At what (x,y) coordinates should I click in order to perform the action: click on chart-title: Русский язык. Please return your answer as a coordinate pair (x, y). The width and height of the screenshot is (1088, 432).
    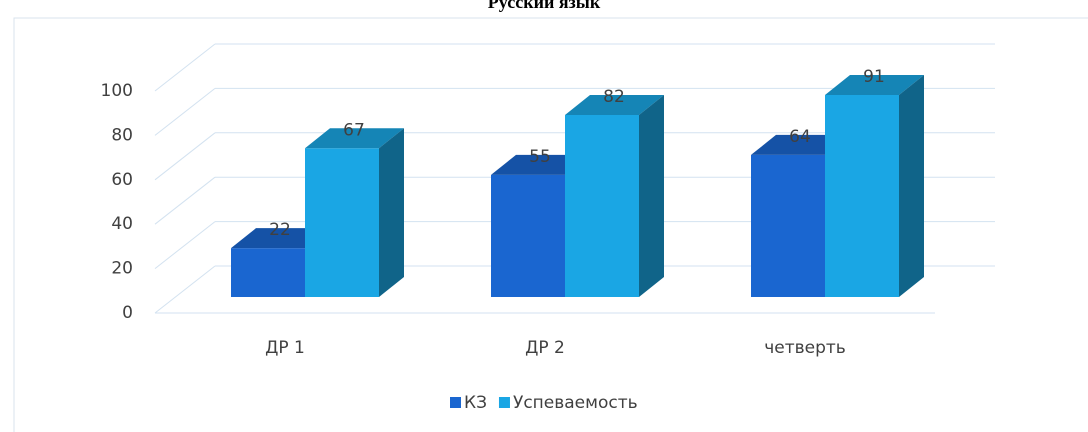
    Looking at the image, I should click on (544, 6).